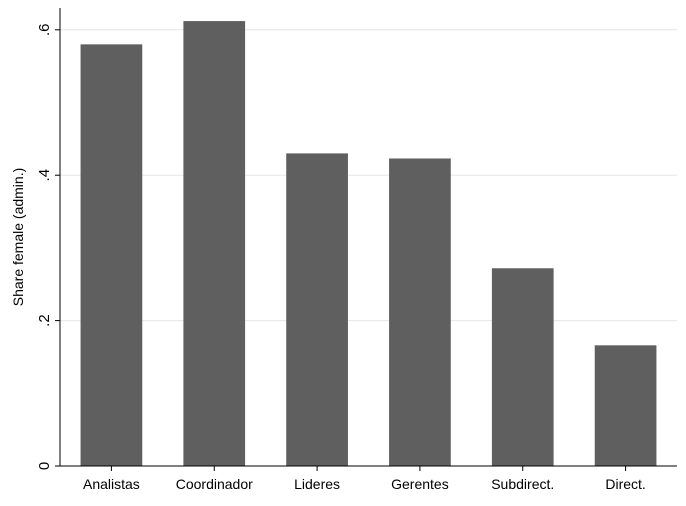  I want to click on bar-gerentes, so click(420, 312).